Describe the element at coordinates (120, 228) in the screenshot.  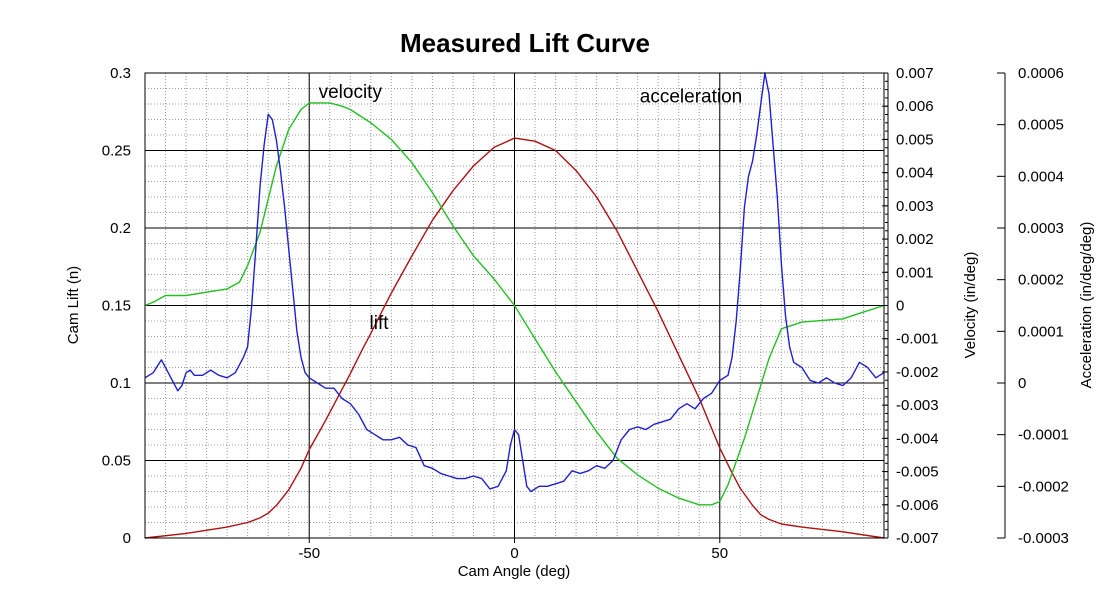
I see `lift-tick-label: 0.2` at that location.